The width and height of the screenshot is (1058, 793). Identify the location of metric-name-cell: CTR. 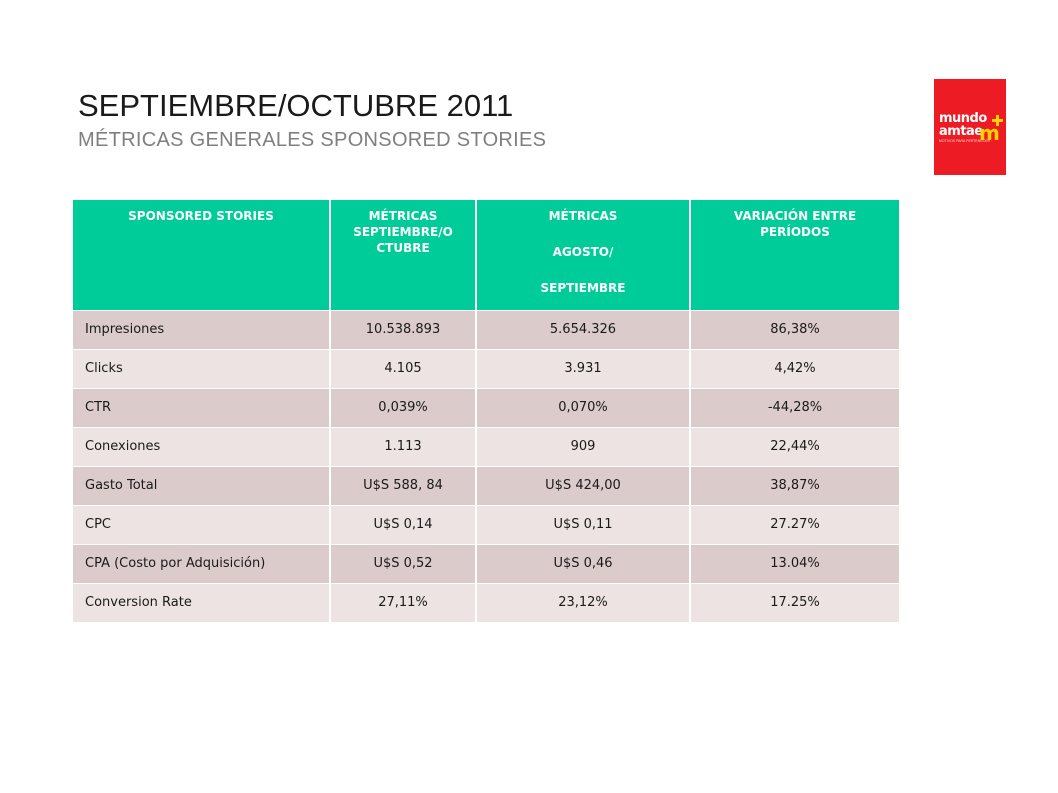
(202, 407).